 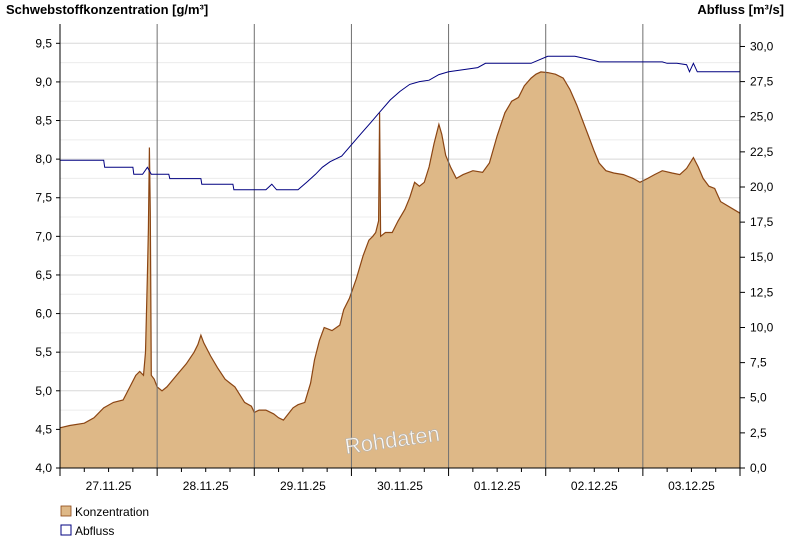 What do you see at coordinates (43, 352) in the screenshot?
I see `left-tick-label-3: 5,5` at bounding box center [43, 352].